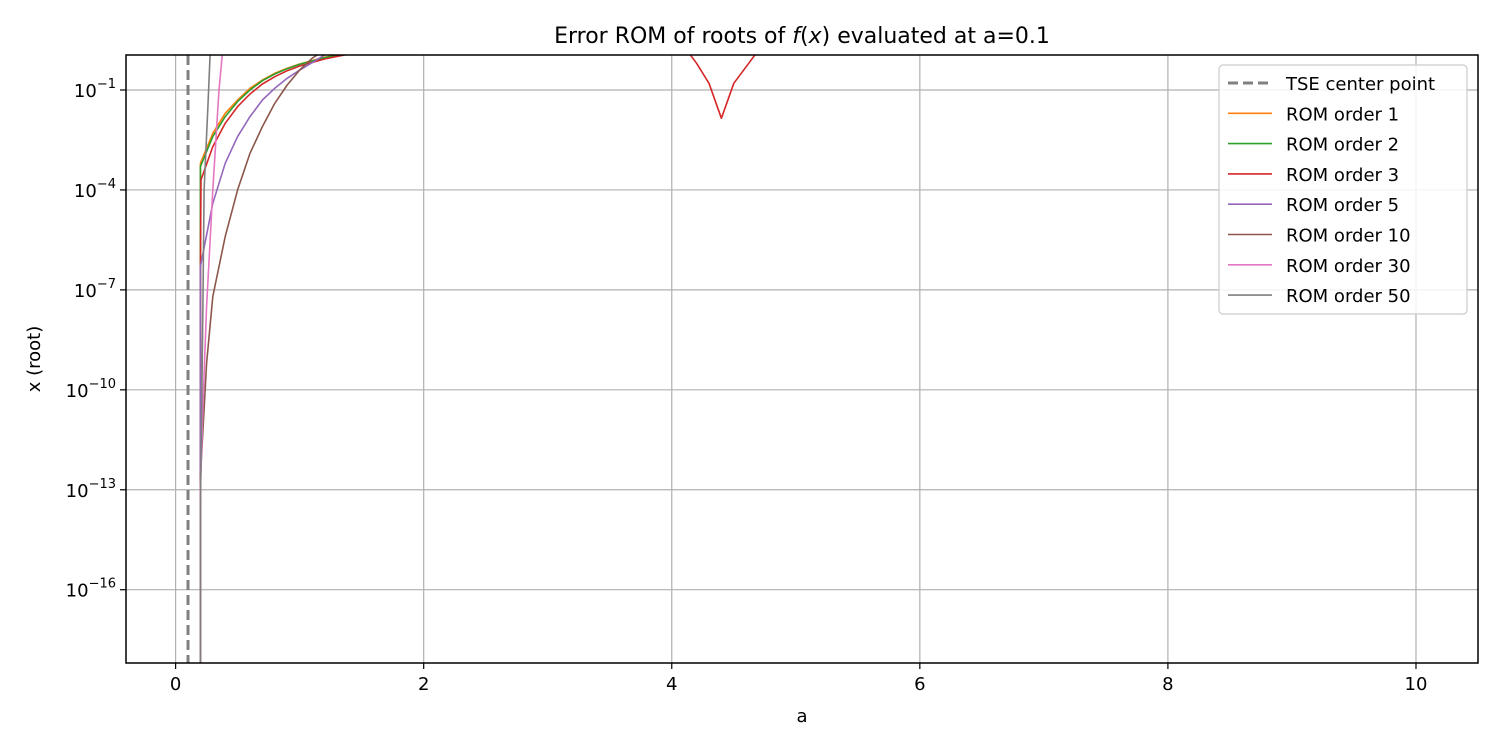  Describe the element at coordinates (1360, 84) in the screenshot. I see `legend-label: TSE center point` at that location.